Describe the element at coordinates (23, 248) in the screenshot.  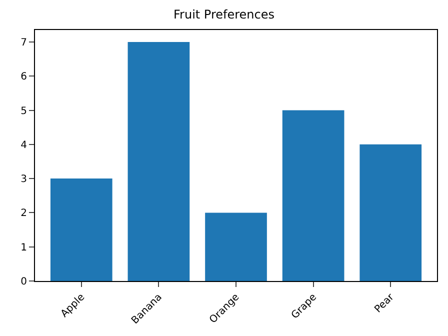
I see `y-tick-label: 1` at that location.